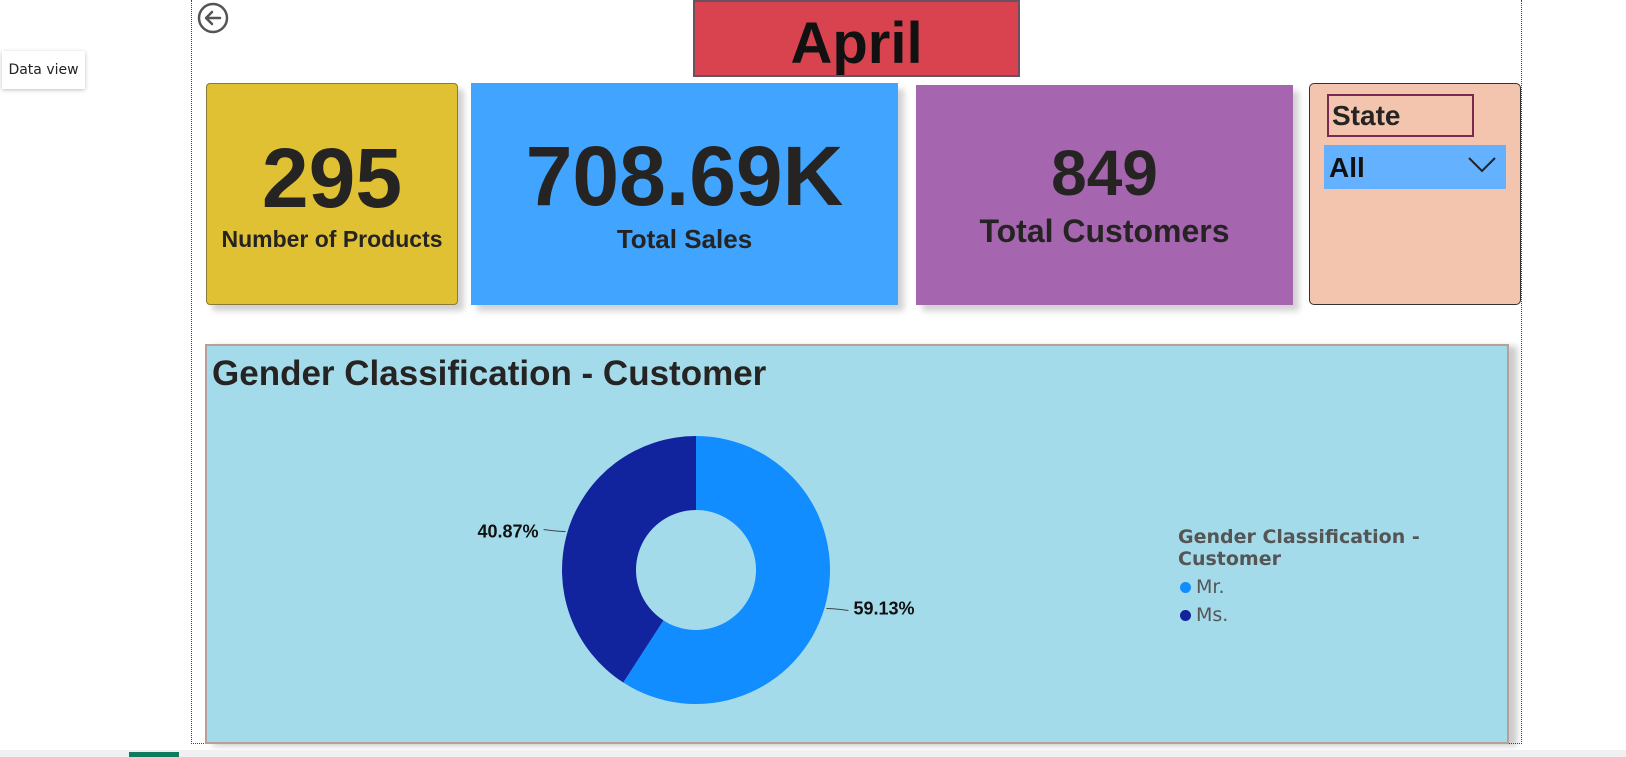 This screenshot has height=757, width=1626. I want to click on legend-title: Gender Classification - Customer, so click(1299, 548).